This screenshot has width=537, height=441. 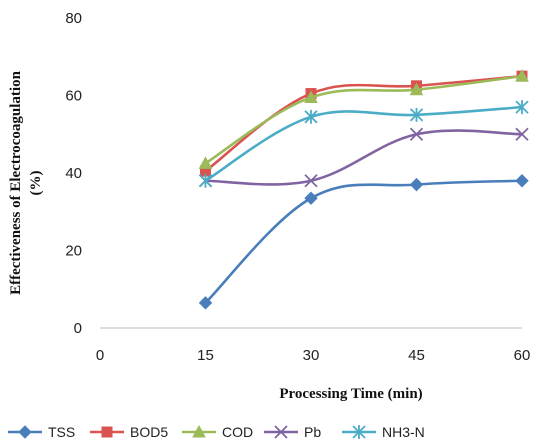 What do you see at coordinates (41, 432) in the screenshot?
I see `legend-item: TSS` at bounding box center [41, 432].